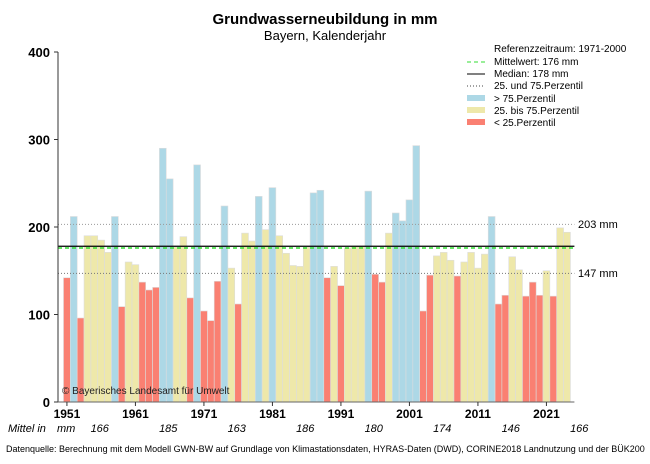  Describe the element at coordinates (168, 429) in the screenshot. I see `decade-mean-value: 185` at that location.